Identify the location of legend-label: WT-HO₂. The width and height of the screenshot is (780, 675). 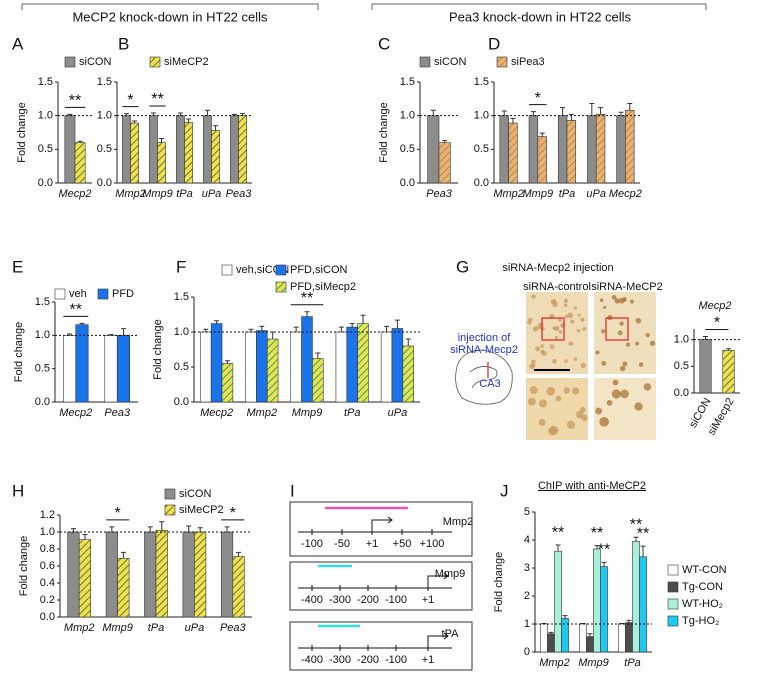
(702, 604).